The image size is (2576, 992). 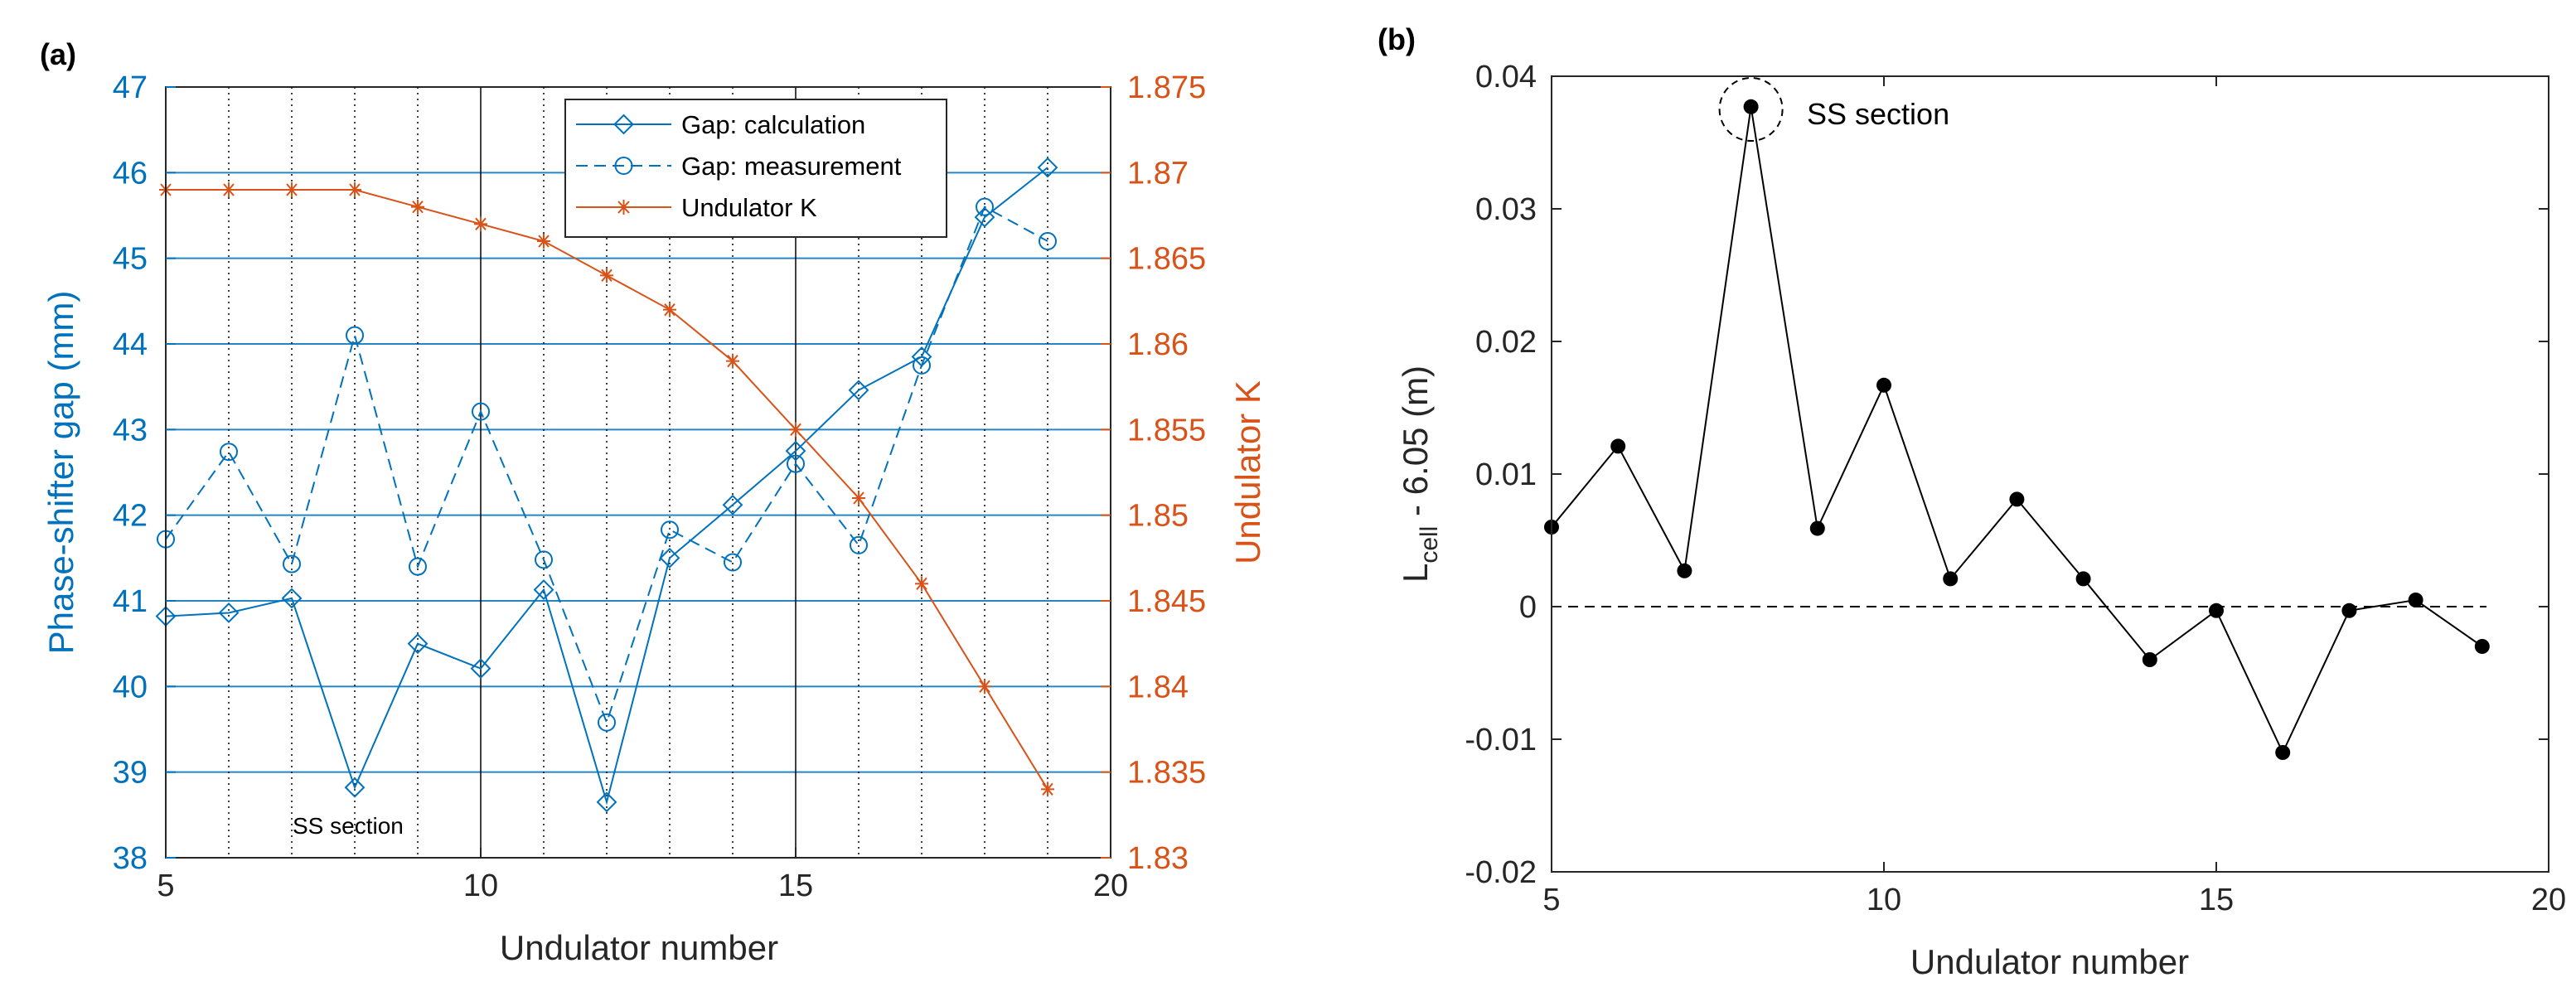 I want to click on y-tick-label-left: 38, so click(x=130, y=858).